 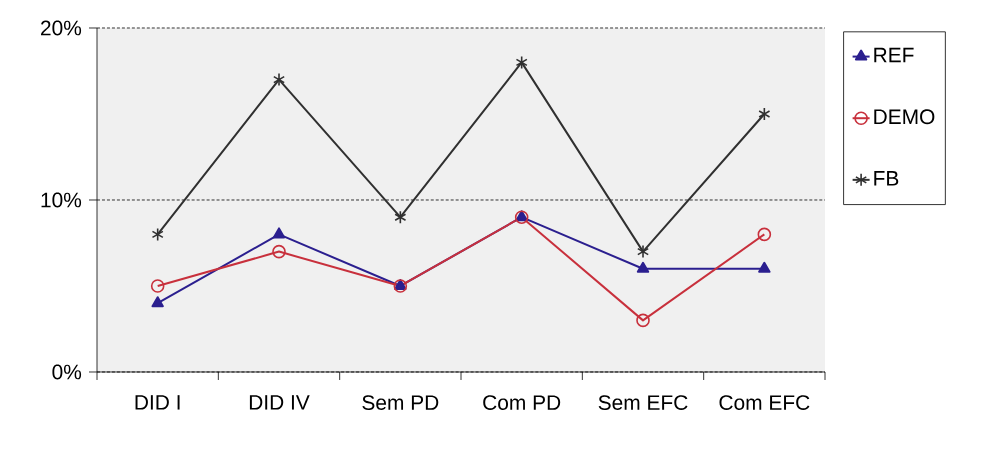 What do you see at coordinates (61, 200) in the screenshot?
I see `y-tick-label: 10%` at bounding box center [61, 200].